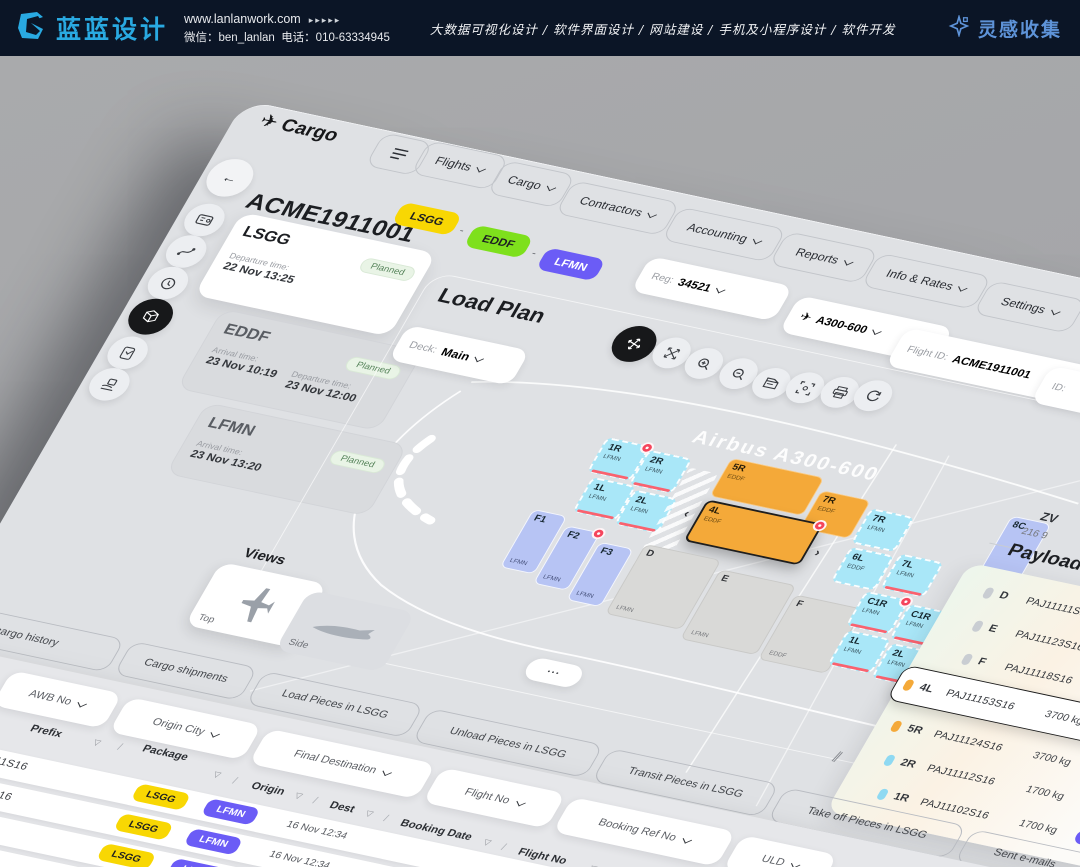  I want to click on package-icon, so click(150, 316).